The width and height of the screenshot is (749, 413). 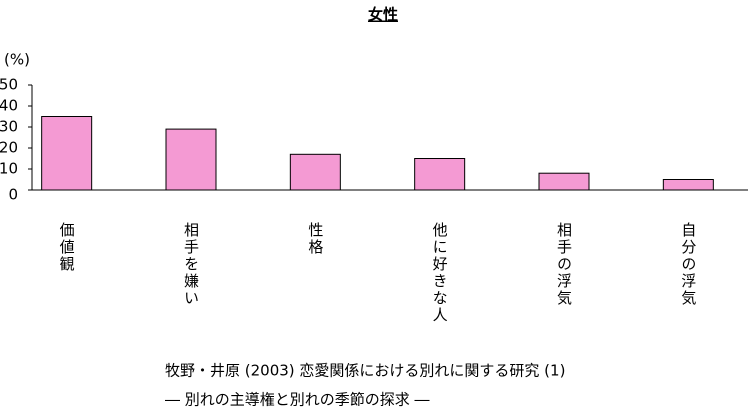 I want to click on x-tick-label: 相手の浮気, so click(x=564, y=264).